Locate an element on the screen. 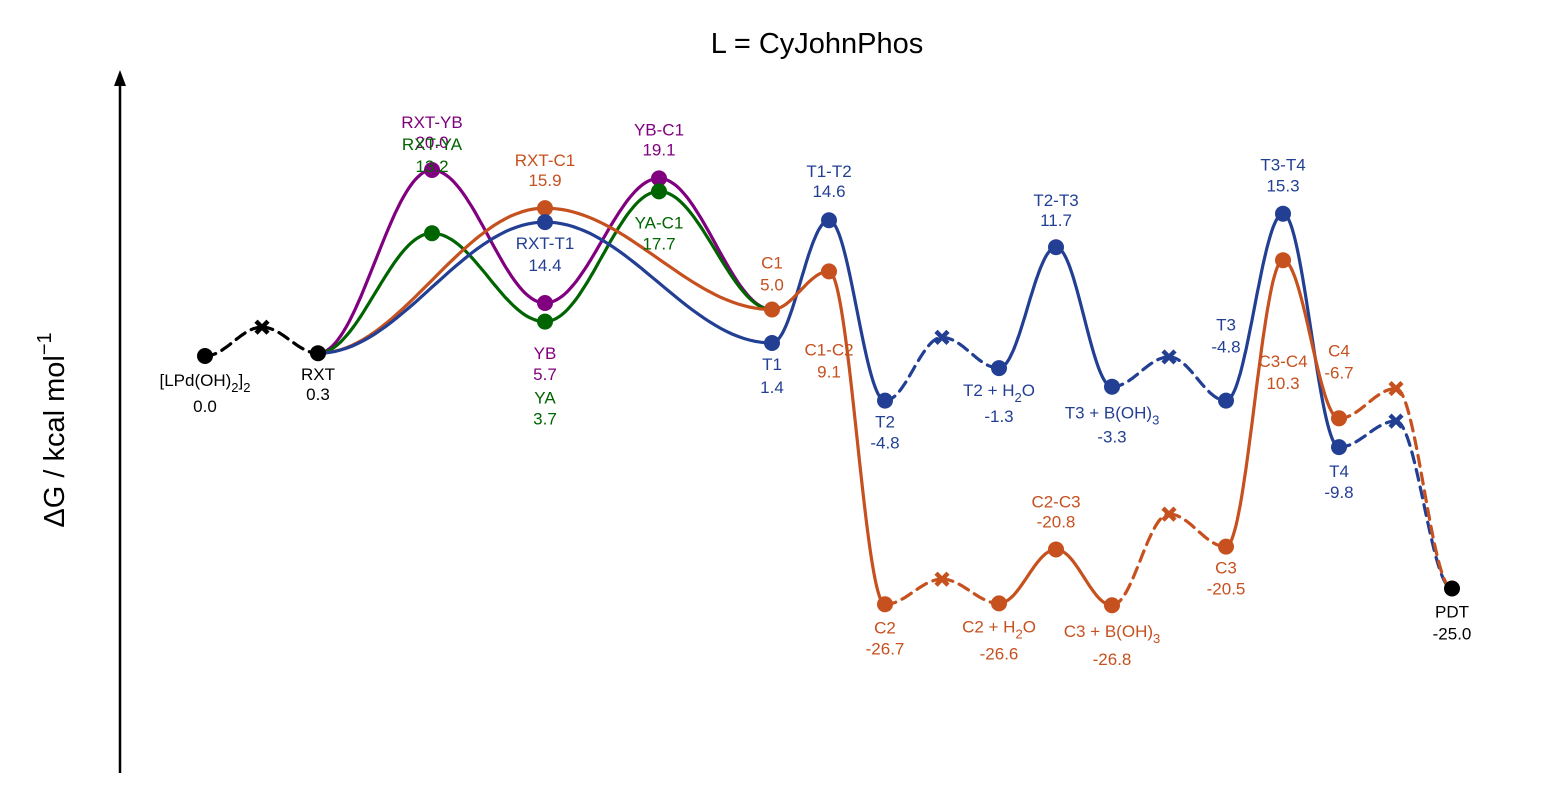  y-axis is located at coordinates (120, 421).